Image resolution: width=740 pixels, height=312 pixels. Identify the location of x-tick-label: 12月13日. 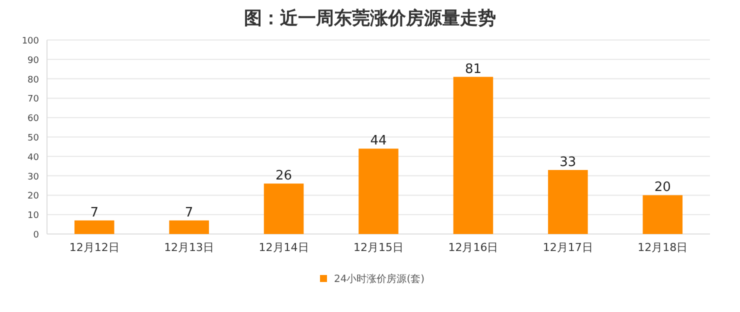
(189, 247).